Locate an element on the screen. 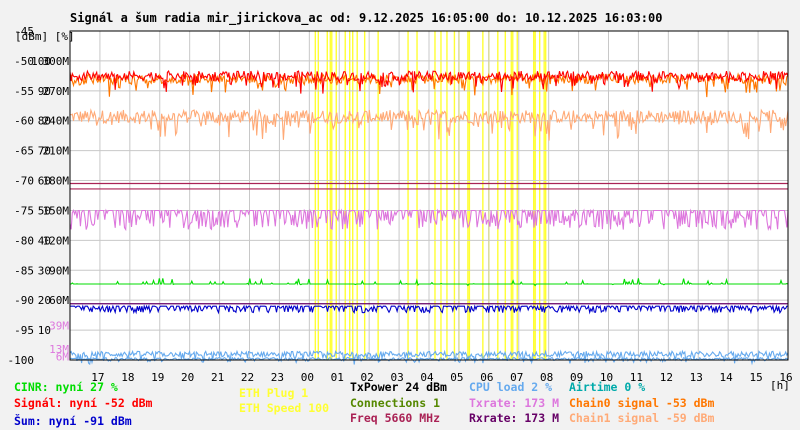 This screenshot has height=430, width=800. y-tick-rate-9: 39M is located at coordinates (59, 325).